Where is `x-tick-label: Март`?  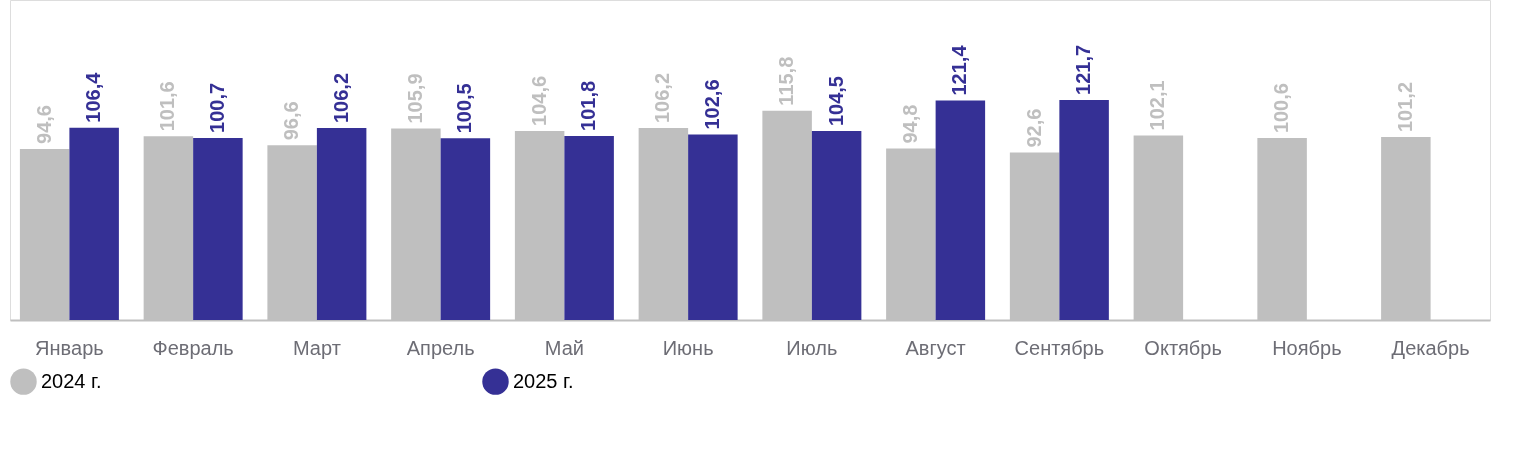 x-tick-label: Март is located at coordinates (316, 347).